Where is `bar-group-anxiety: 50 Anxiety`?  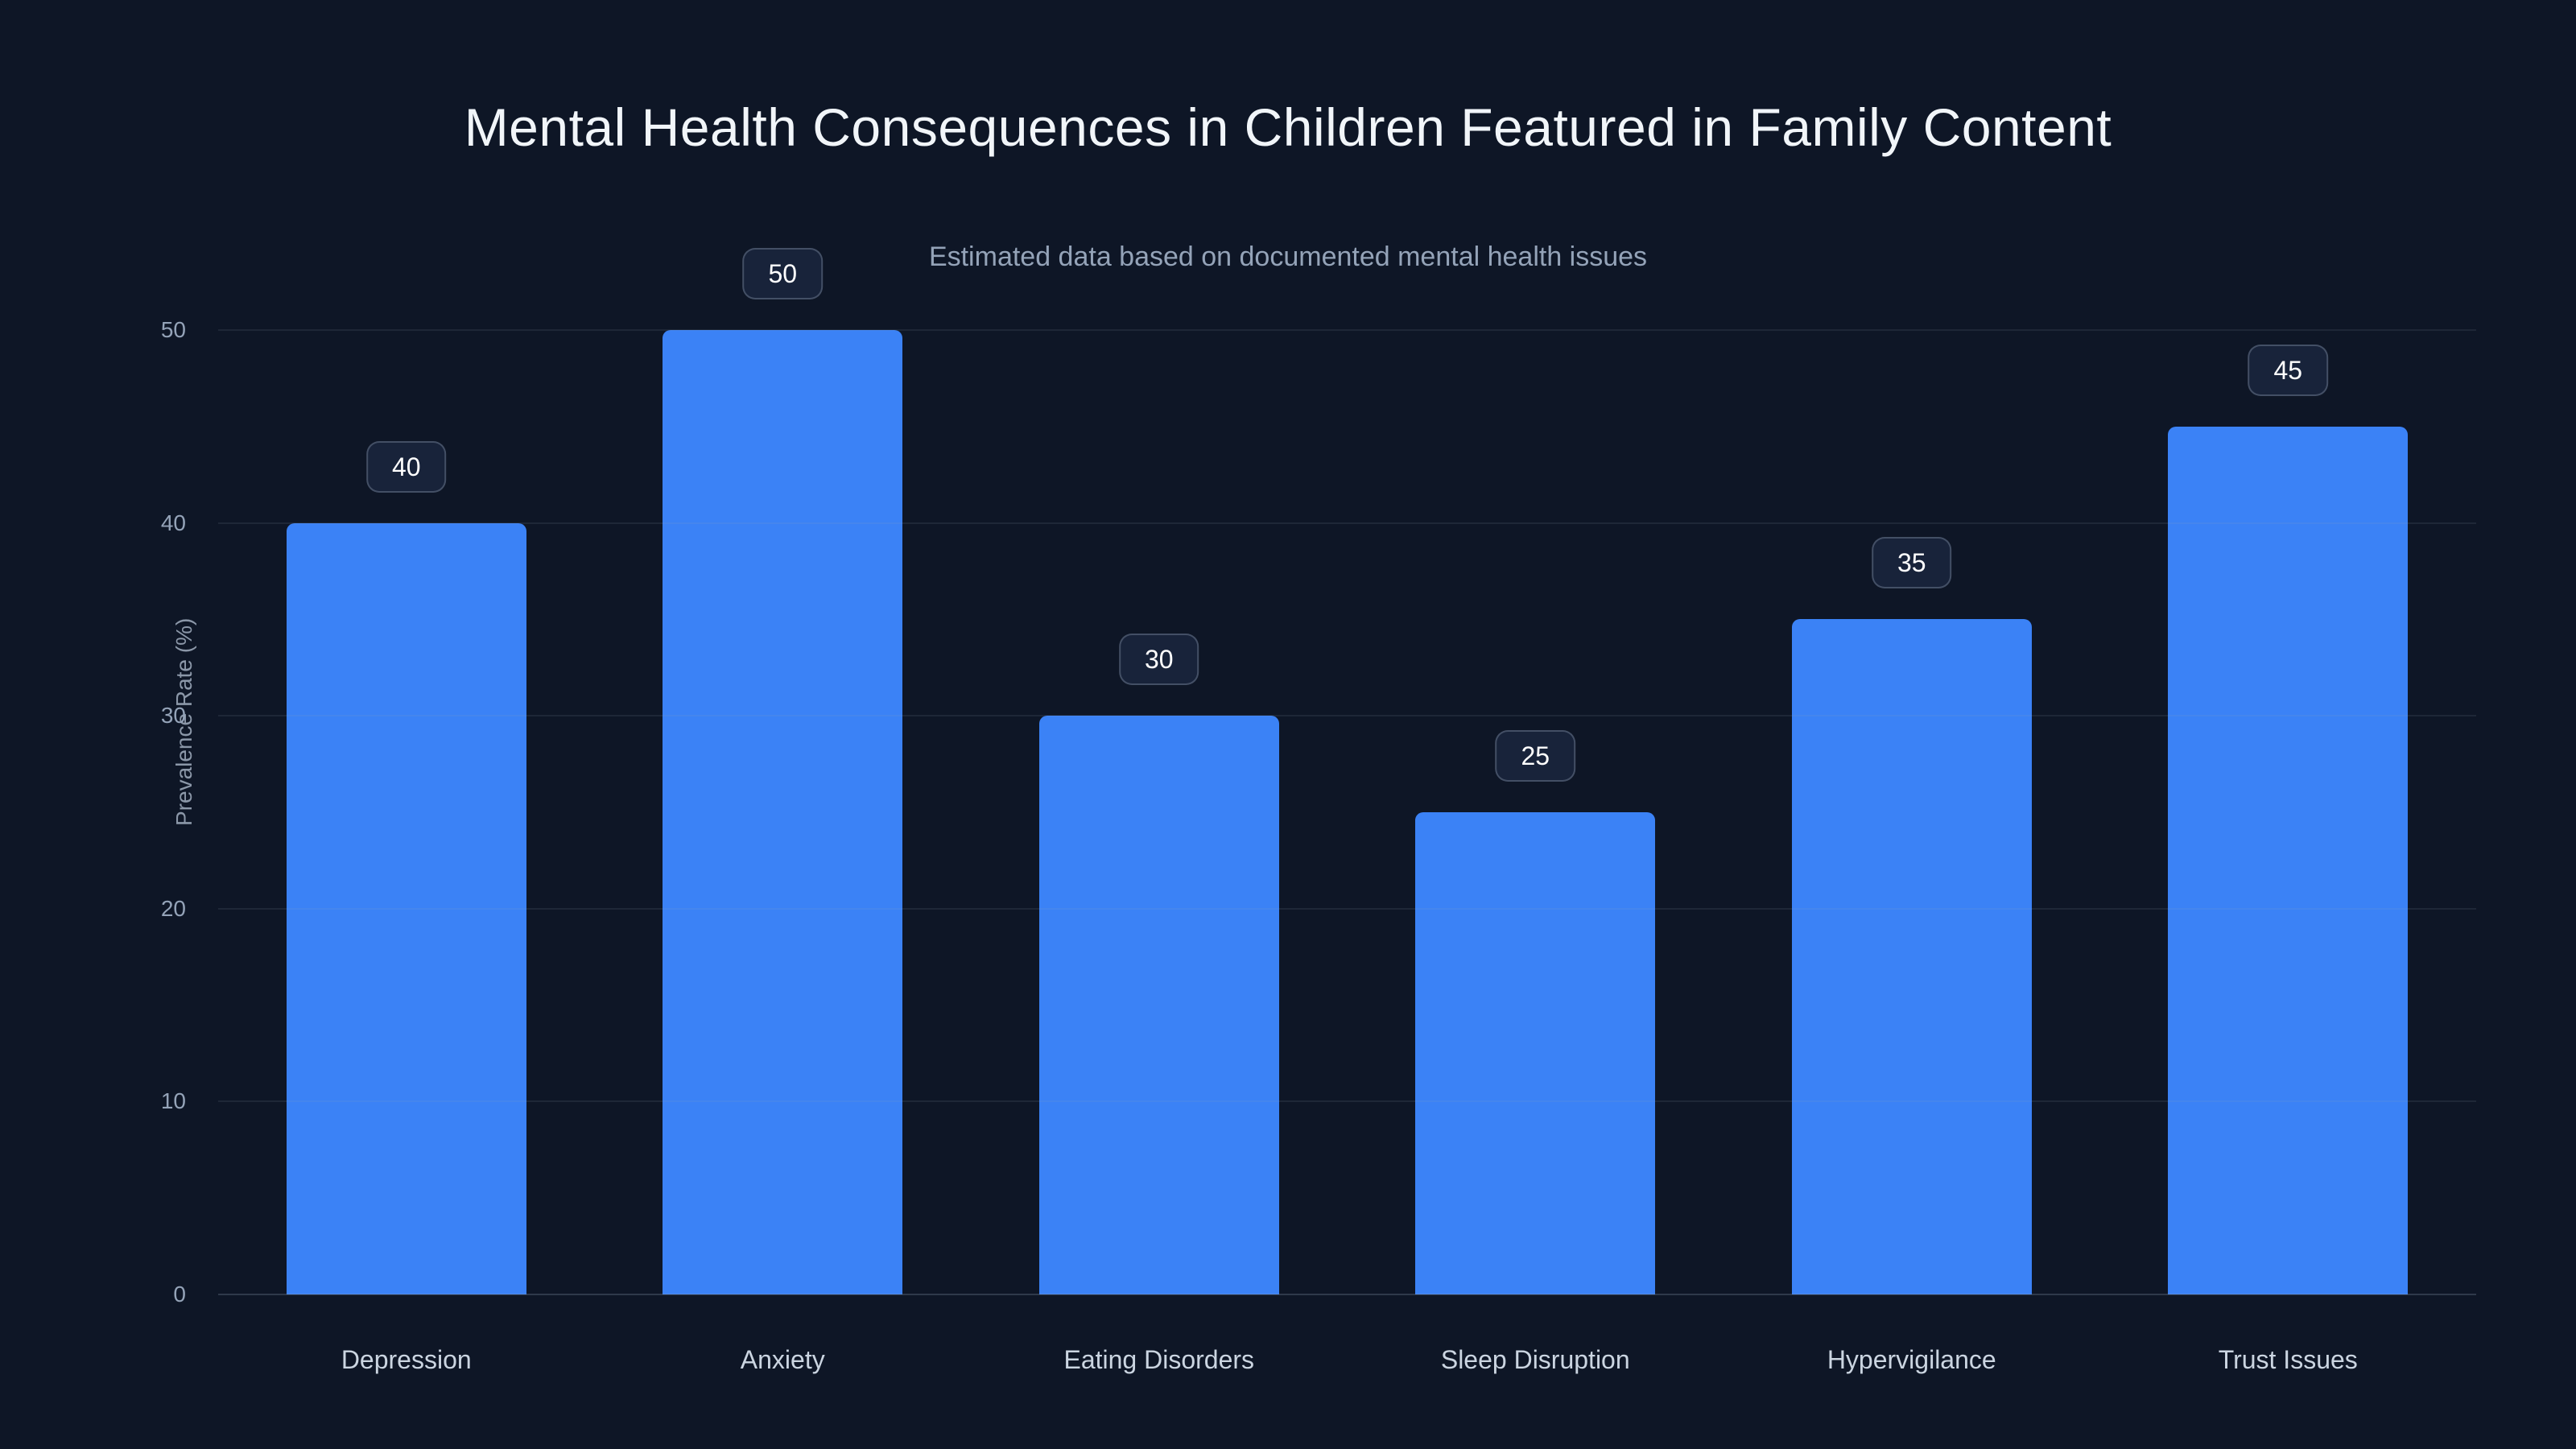
bar-group-anxiety: 50 Anxiety is located at coordinates (783, 811).